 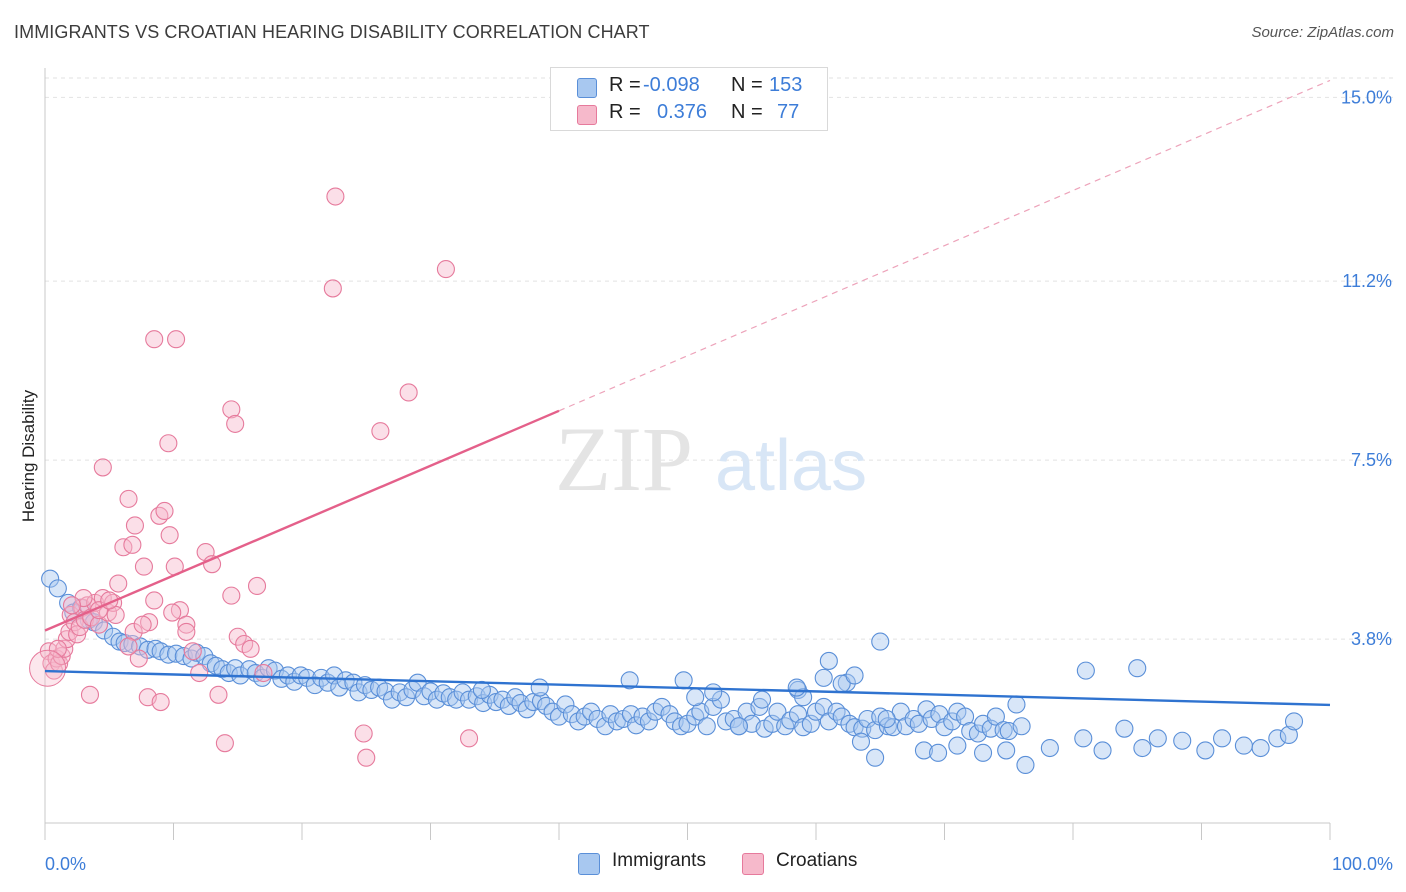 What do you see at coordinates (788, 112) in the screenshot?
I see `legend-n-value: 77` at bounding box center [788, 112].